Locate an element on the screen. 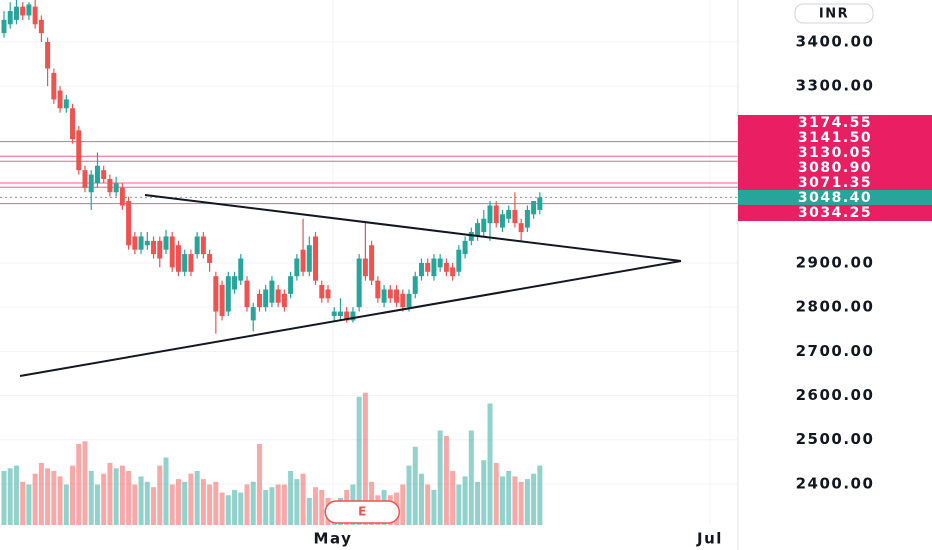  volume-layer is located at coordinates (272, 458).